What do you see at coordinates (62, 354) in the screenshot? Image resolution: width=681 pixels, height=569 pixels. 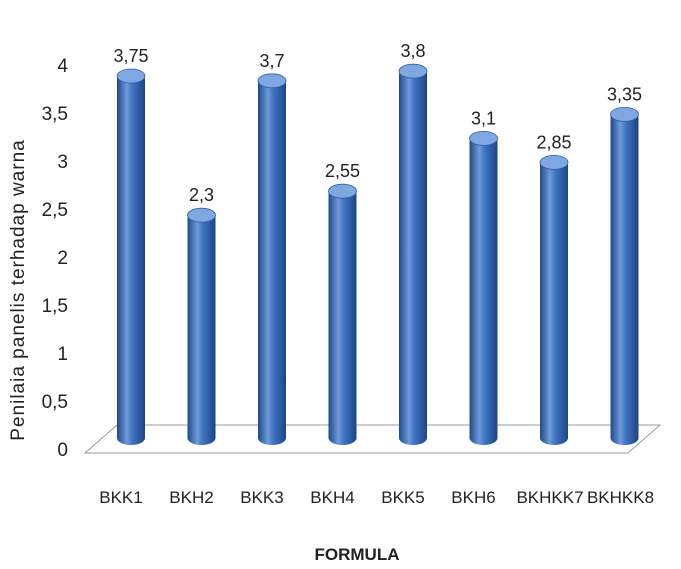 I see `y-tick-label: 1` at bounding box center [62, 354].